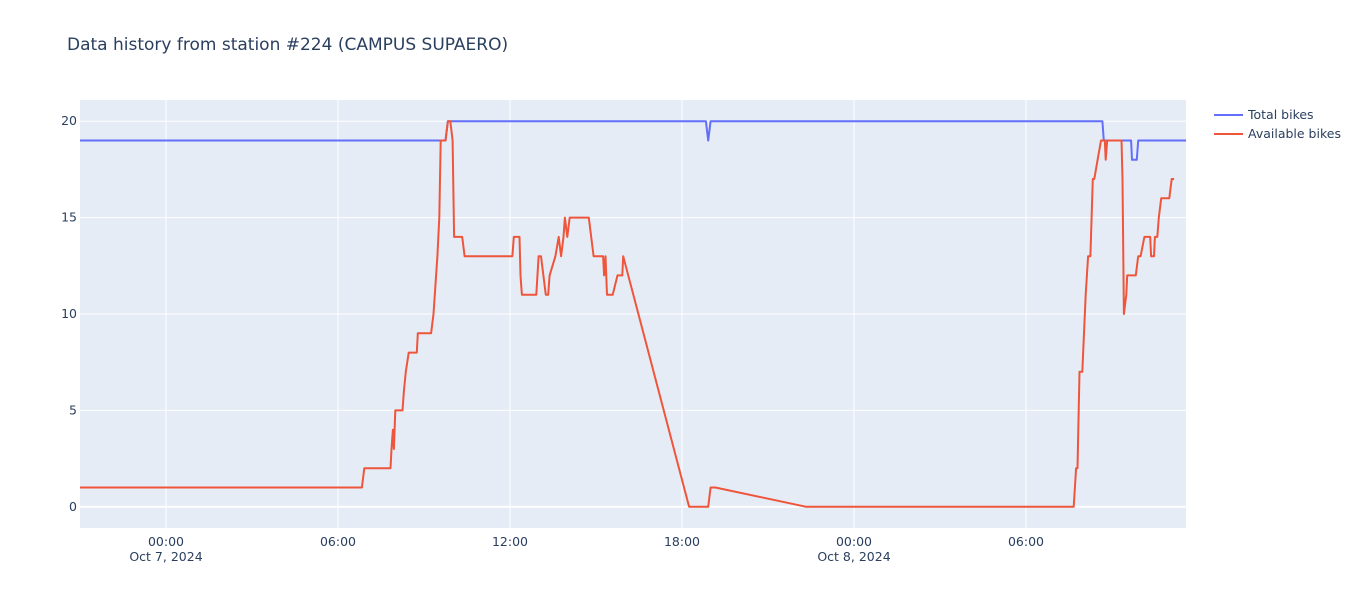  Describe the element at coordinates (69, 313) in the screenshot. I see `y-tick-label: 10` at that location.